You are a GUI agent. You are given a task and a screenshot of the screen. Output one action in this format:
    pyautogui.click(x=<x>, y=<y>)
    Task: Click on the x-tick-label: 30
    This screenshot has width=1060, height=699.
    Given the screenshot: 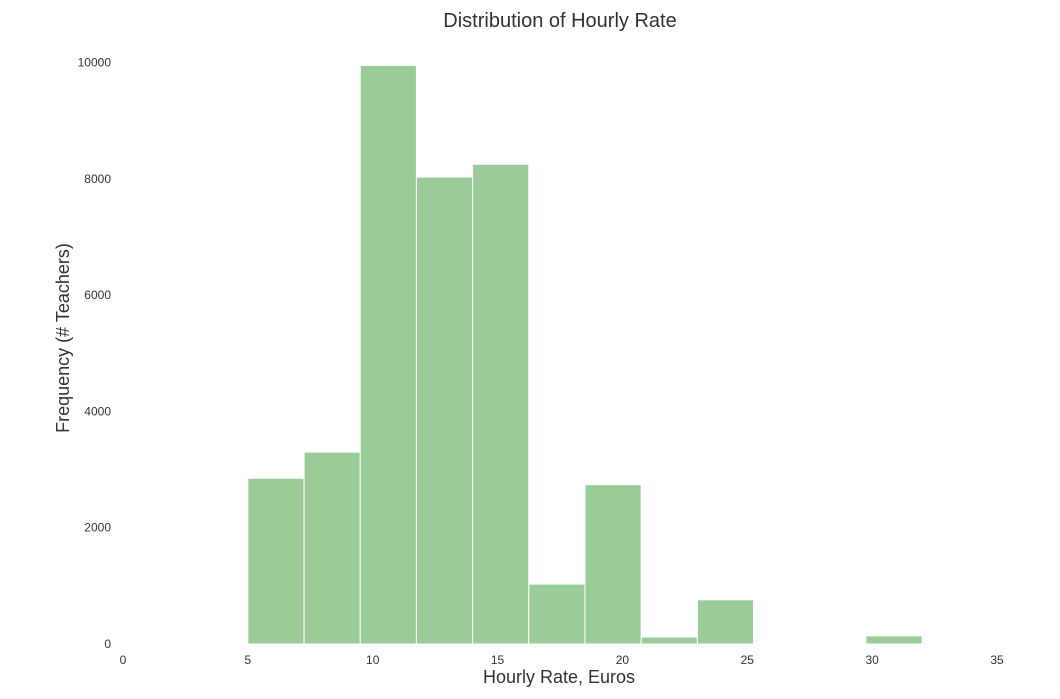 What is the action you would take?
    pyautogui.click(x=872, y=660)
    